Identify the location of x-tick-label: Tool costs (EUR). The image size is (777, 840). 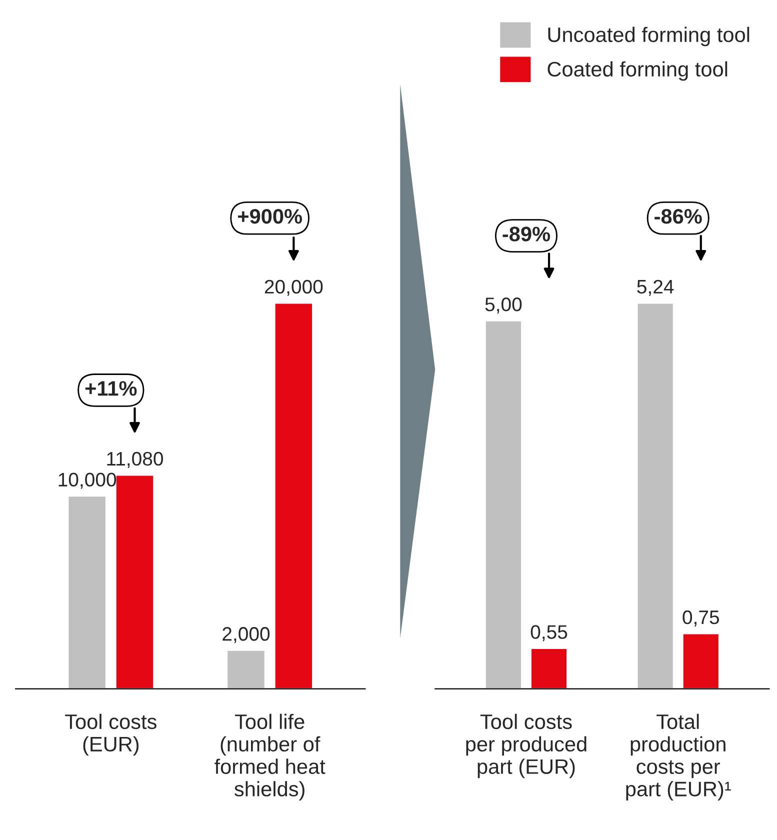
(110, 735).